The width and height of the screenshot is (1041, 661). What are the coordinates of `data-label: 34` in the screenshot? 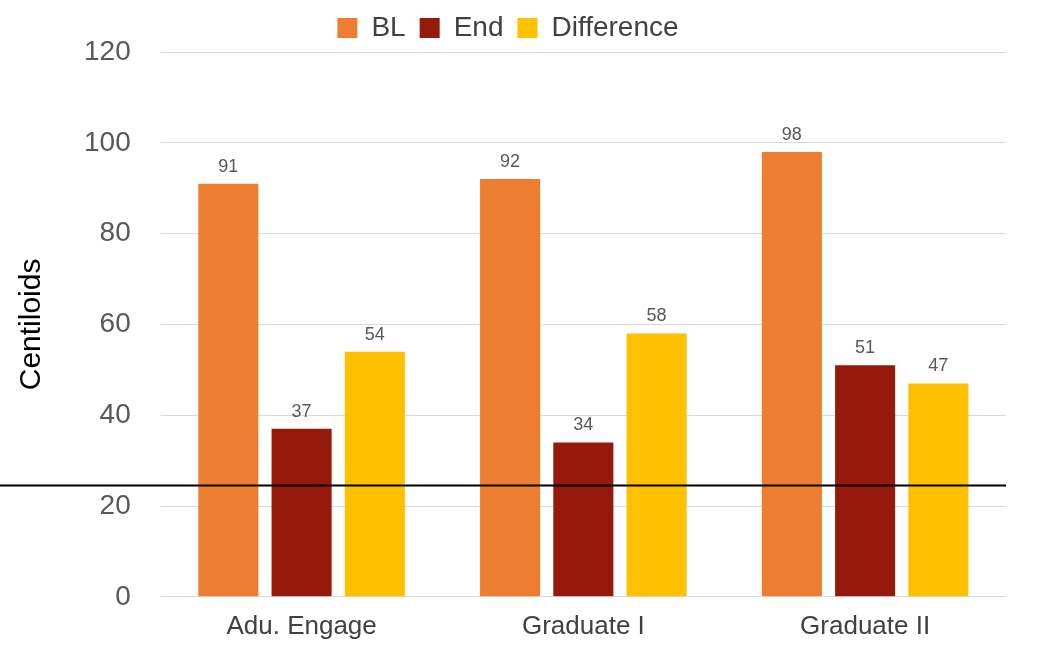 It's located at (583, 424).